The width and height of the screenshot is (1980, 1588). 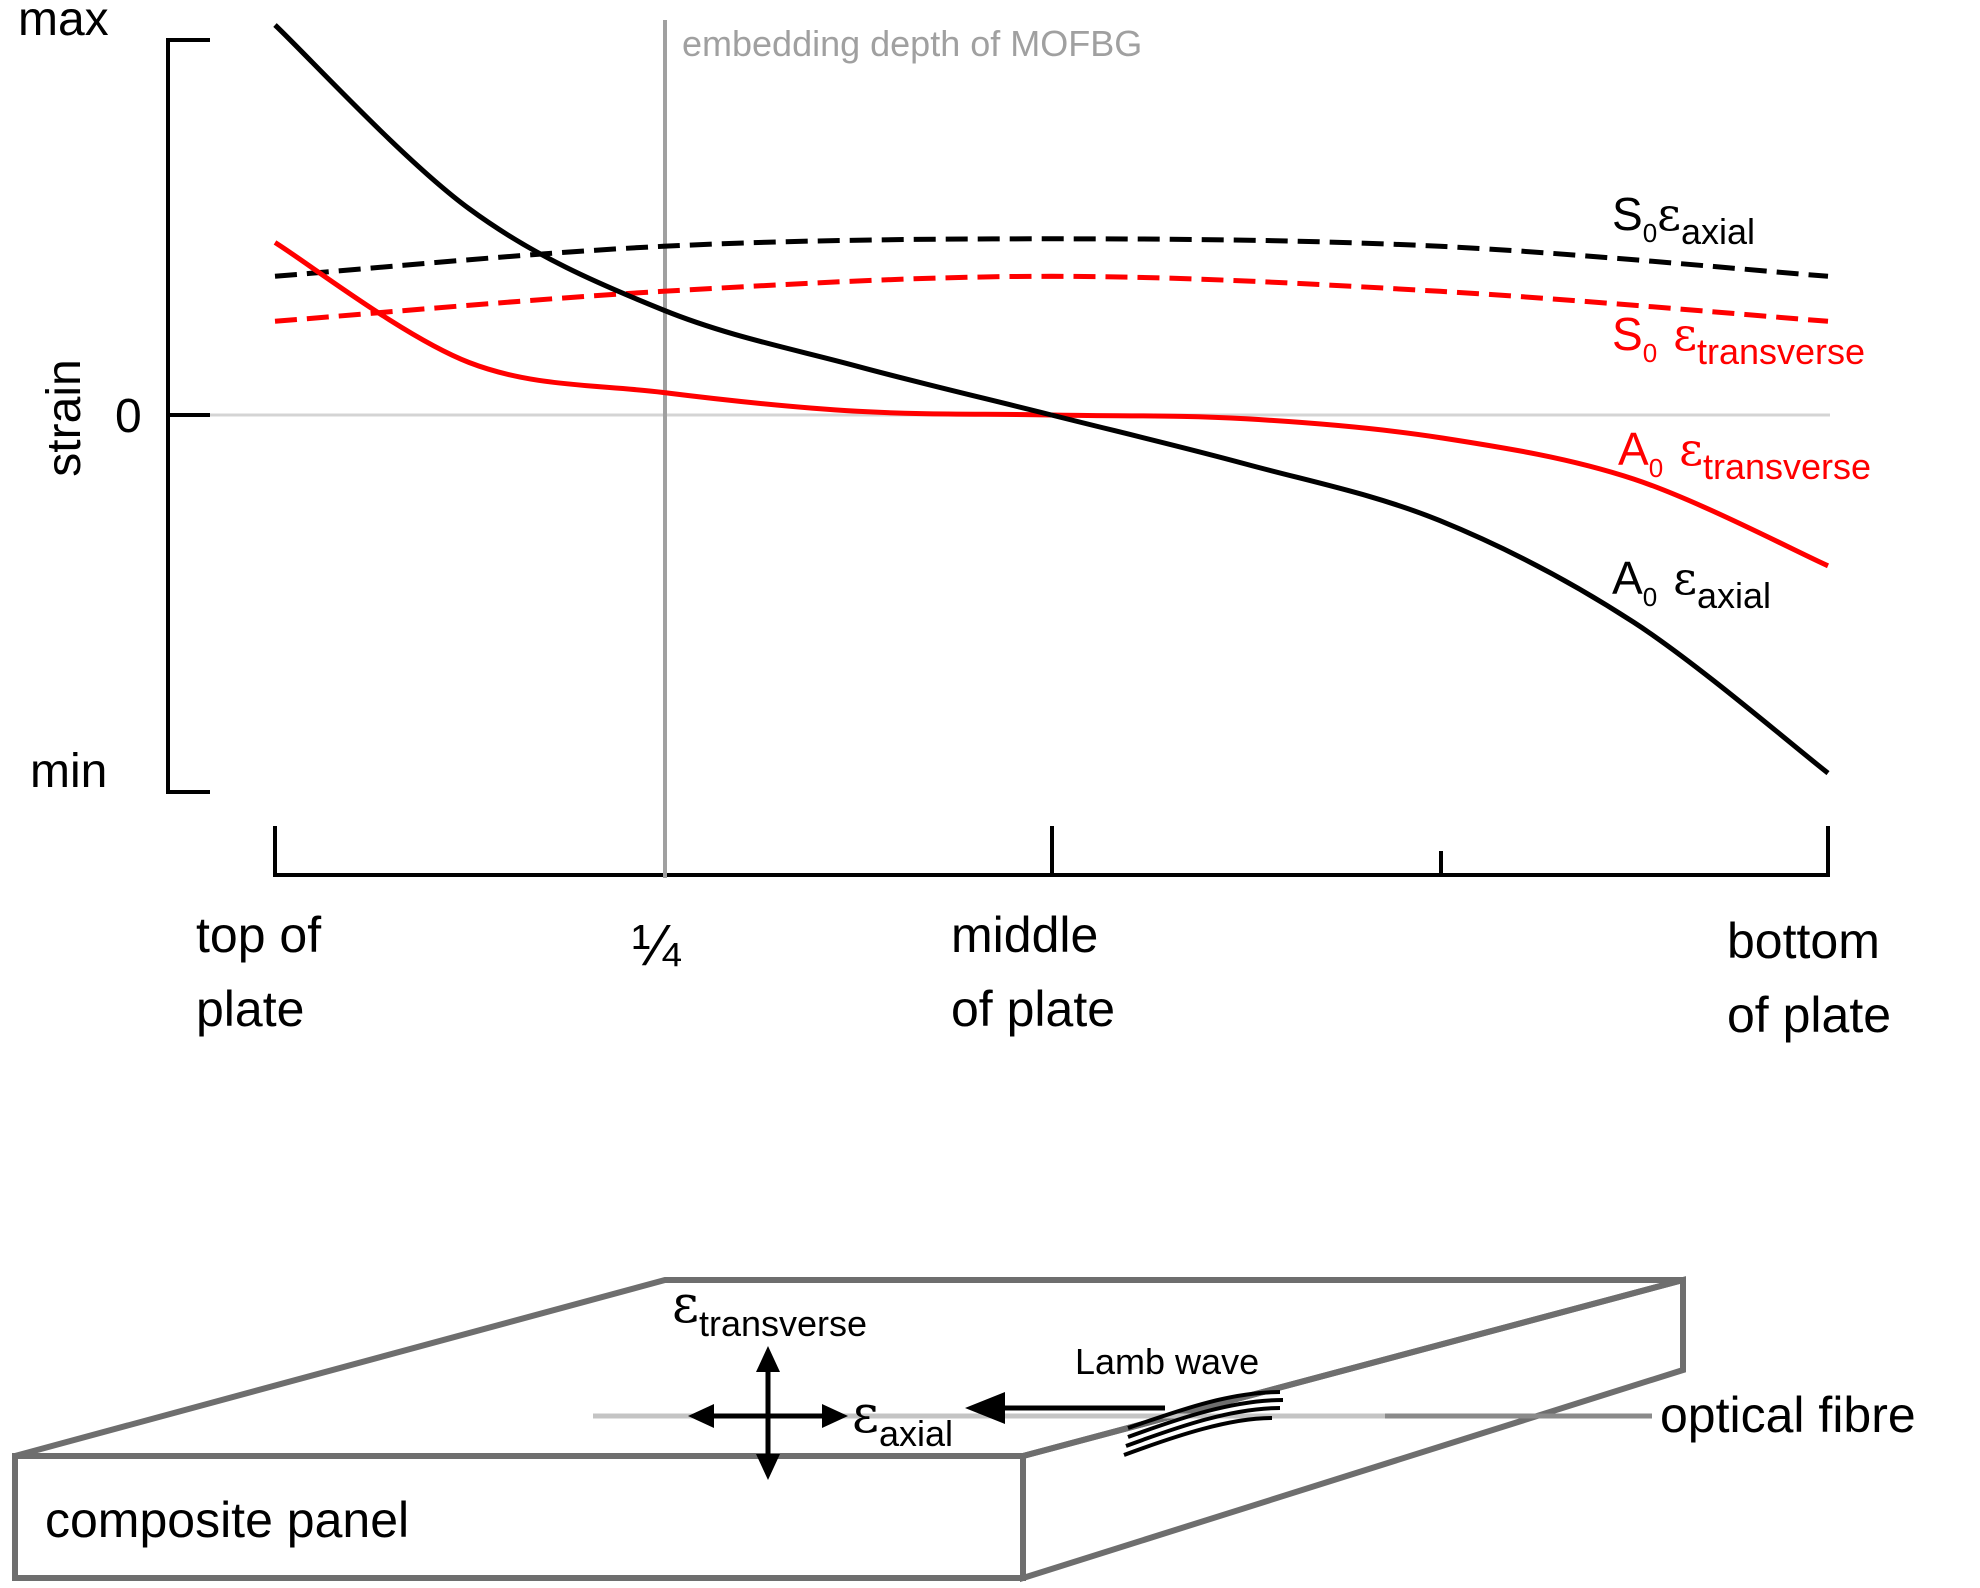 What do you see at coordinates (128, 416) in the screenshot?
I see `y-tick-zero: 0` at bounding box center [128, 416].